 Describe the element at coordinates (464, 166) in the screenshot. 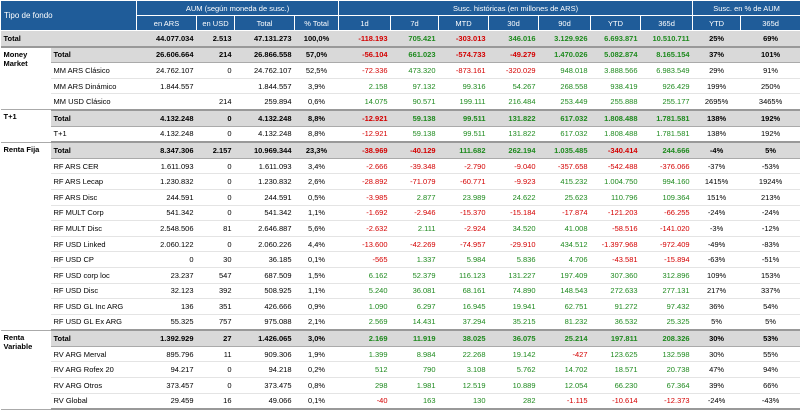

I see `cell: -2.790` at that location.